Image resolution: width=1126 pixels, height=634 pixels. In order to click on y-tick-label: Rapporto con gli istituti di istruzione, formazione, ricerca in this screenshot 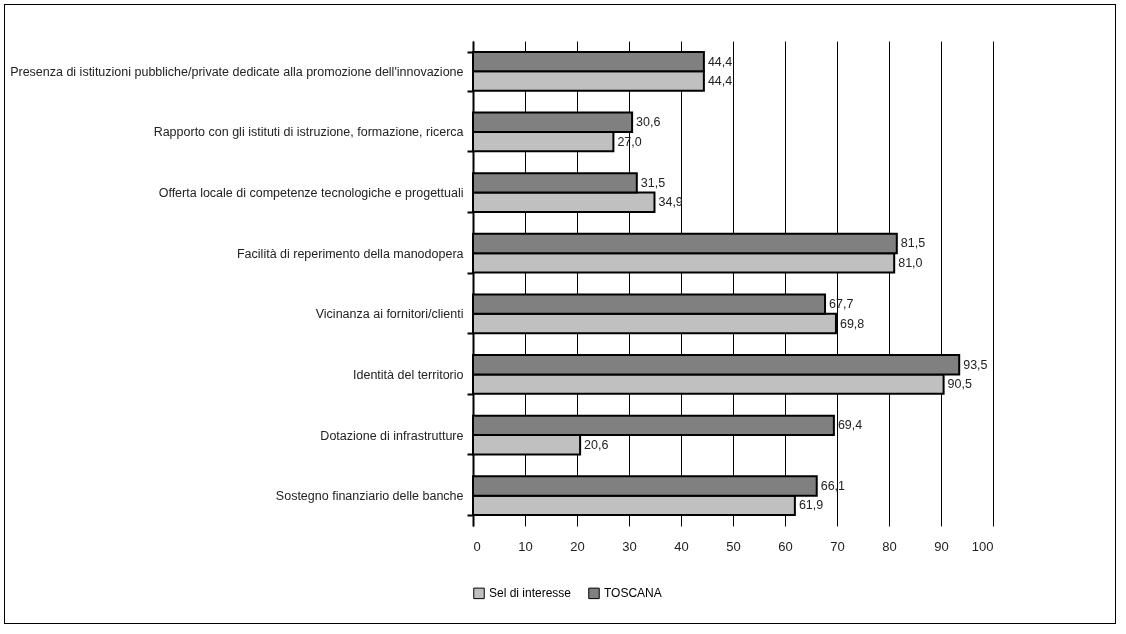, I will do `click(308, 132)`.